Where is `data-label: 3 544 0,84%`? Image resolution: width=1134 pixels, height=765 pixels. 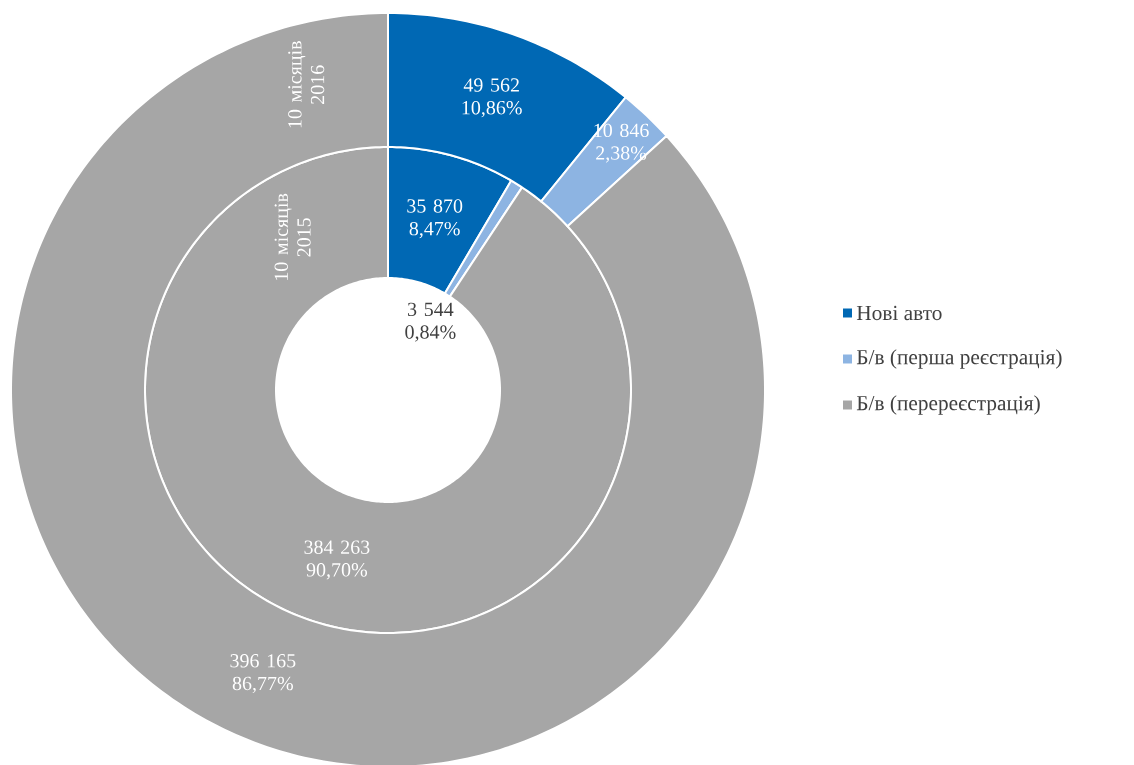
data-label: 3 544 0,84% is located at coordinates (430, 322).